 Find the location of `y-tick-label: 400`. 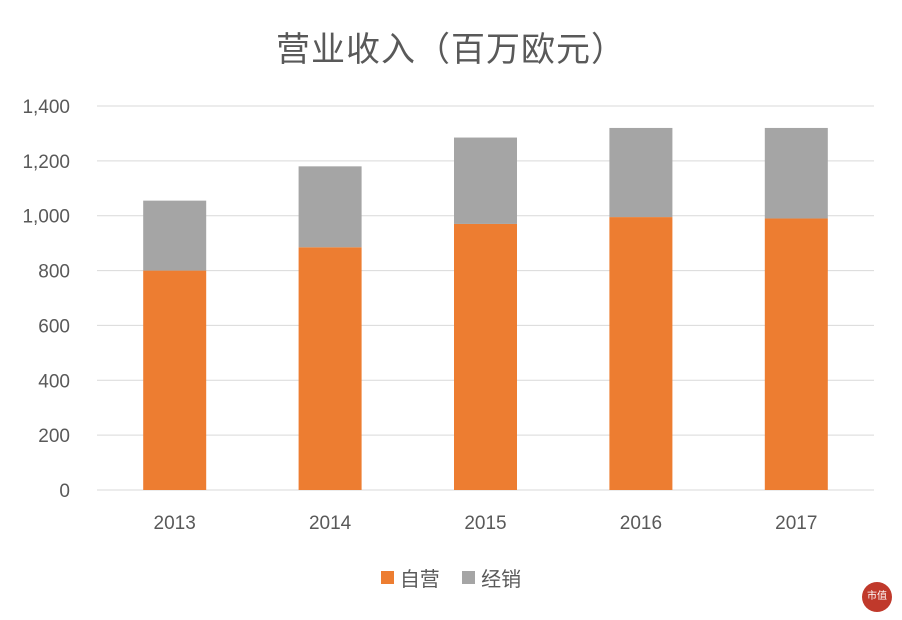

y-tick-label: 400 is located at coordinates (54, 381).